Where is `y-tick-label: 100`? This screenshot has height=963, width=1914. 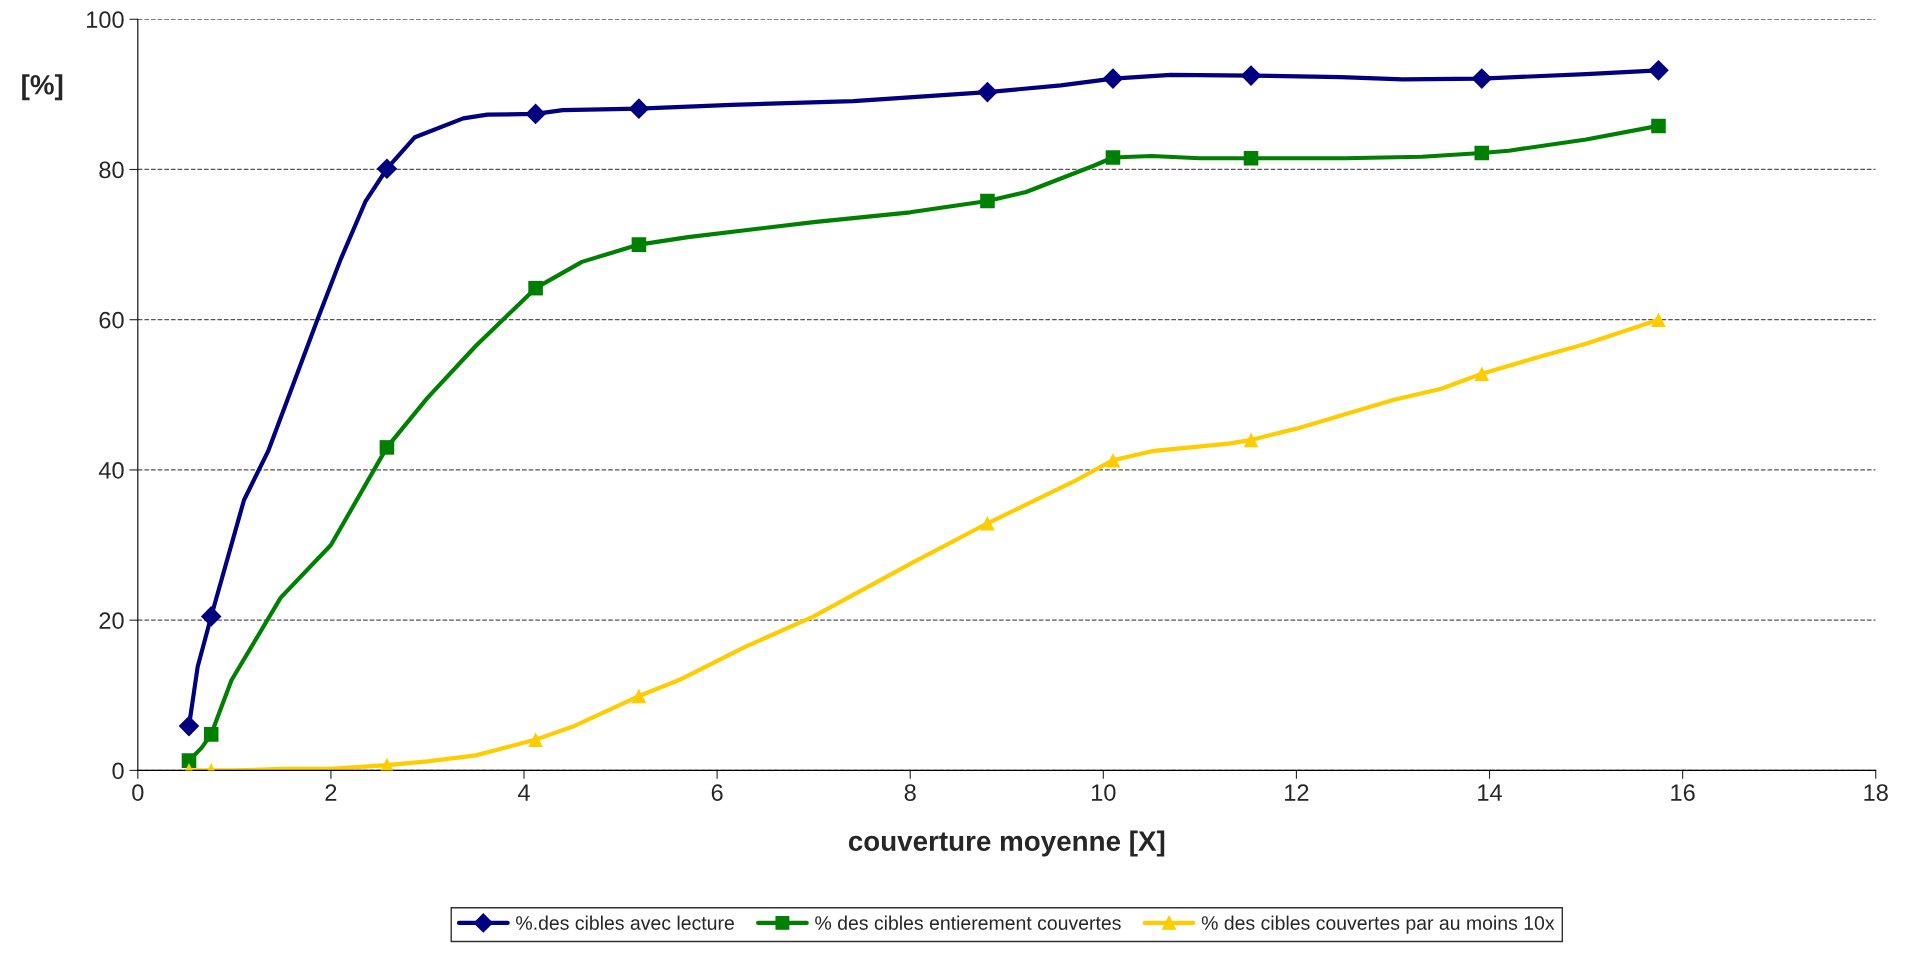 y-tick-label: 100 is located at coordinates (105, 20).